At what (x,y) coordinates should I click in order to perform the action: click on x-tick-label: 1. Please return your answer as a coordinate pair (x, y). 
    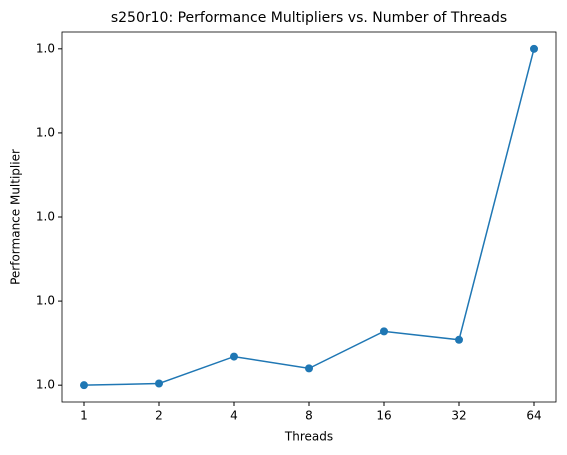
    Looking at the image, I should click on (84, 416).